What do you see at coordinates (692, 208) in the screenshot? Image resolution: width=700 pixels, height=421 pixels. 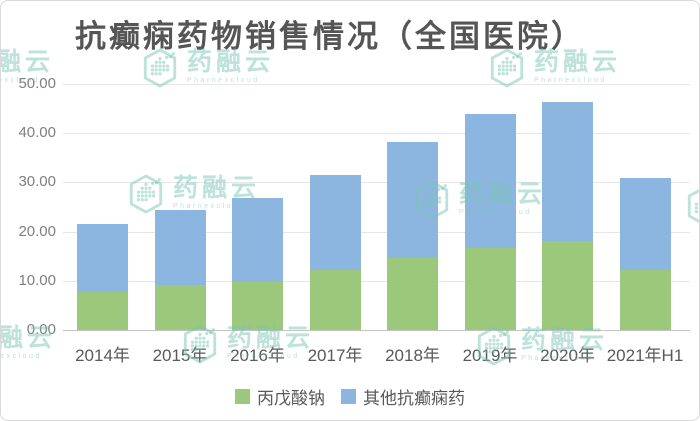 I see `brand-watermark-icon` at bounding box center [692, 208].